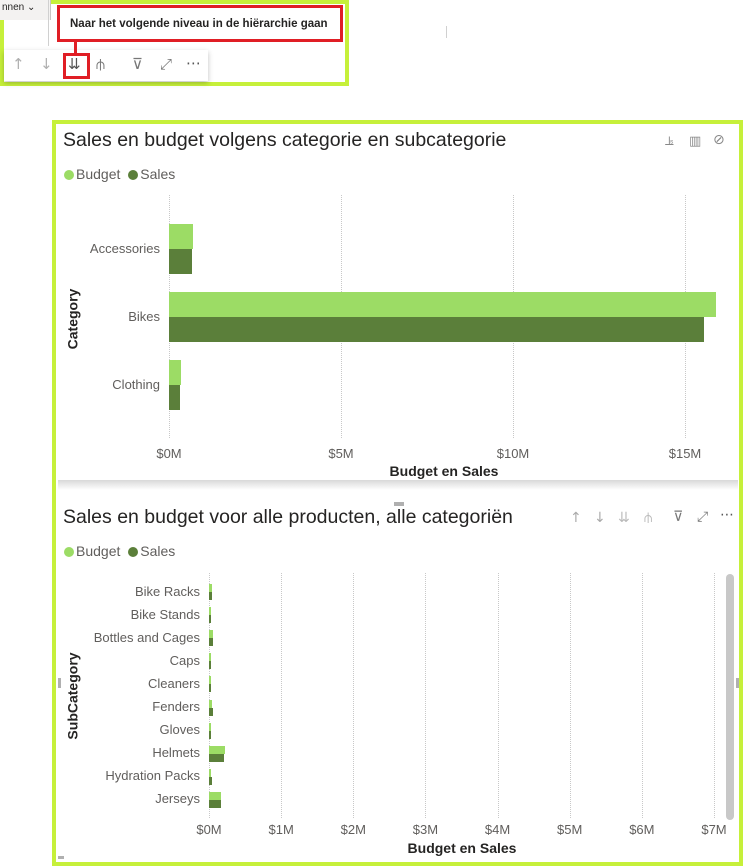 The image size is (745, 867). Describe the element at coordinates (730, 697) in the screenshot. I see `vertical-scrollbar` at that location.